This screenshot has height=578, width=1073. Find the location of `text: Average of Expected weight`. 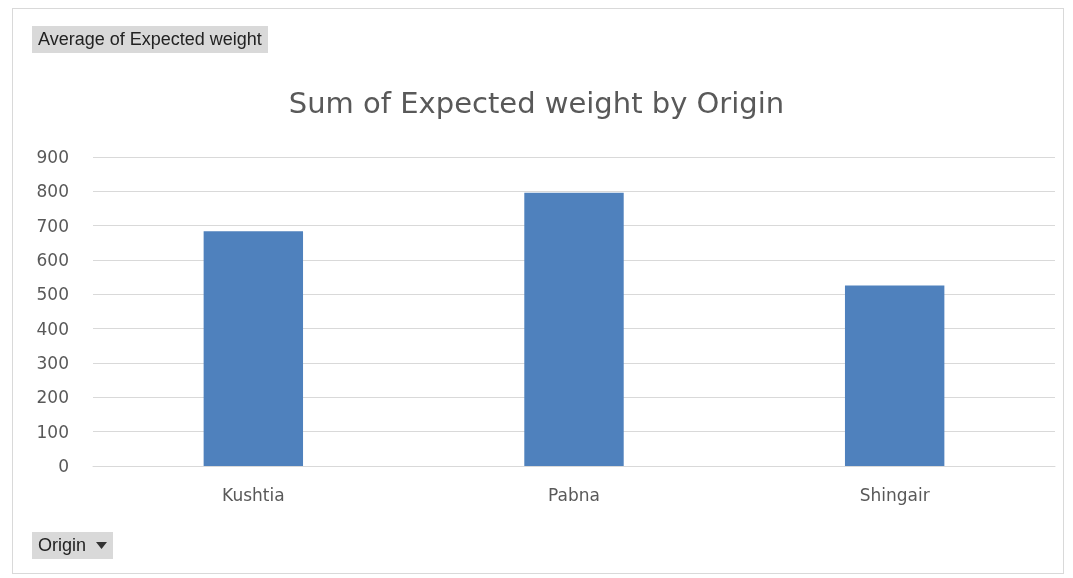

text: Average of Expected weight is located at coordinates (150, 39).